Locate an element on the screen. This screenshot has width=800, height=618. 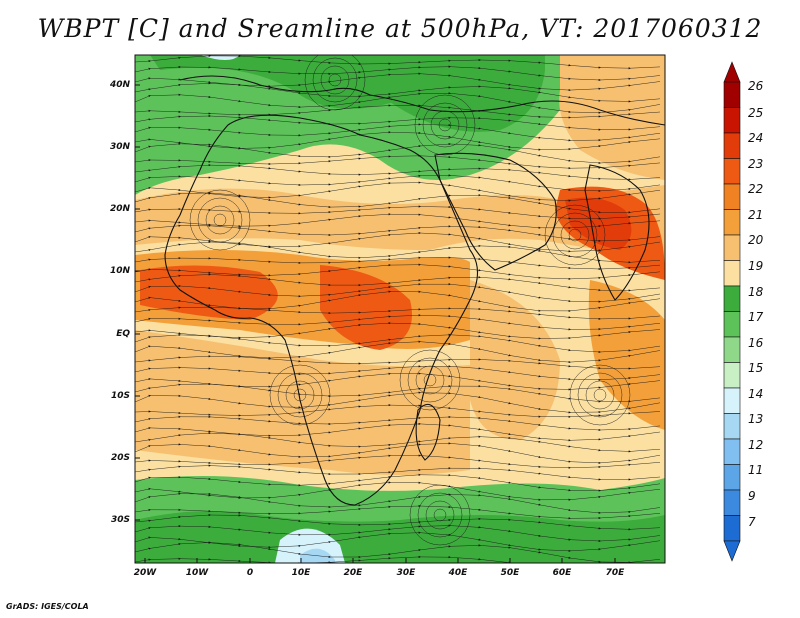
lon-label: 70E is located at coordinates (615, 573).